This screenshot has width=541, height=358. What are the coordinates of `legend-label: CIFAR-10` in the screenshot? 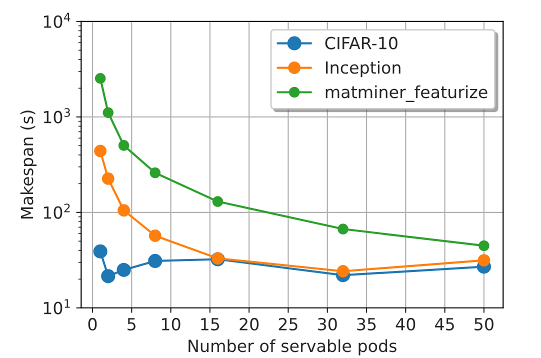 It's located at (361, 43).